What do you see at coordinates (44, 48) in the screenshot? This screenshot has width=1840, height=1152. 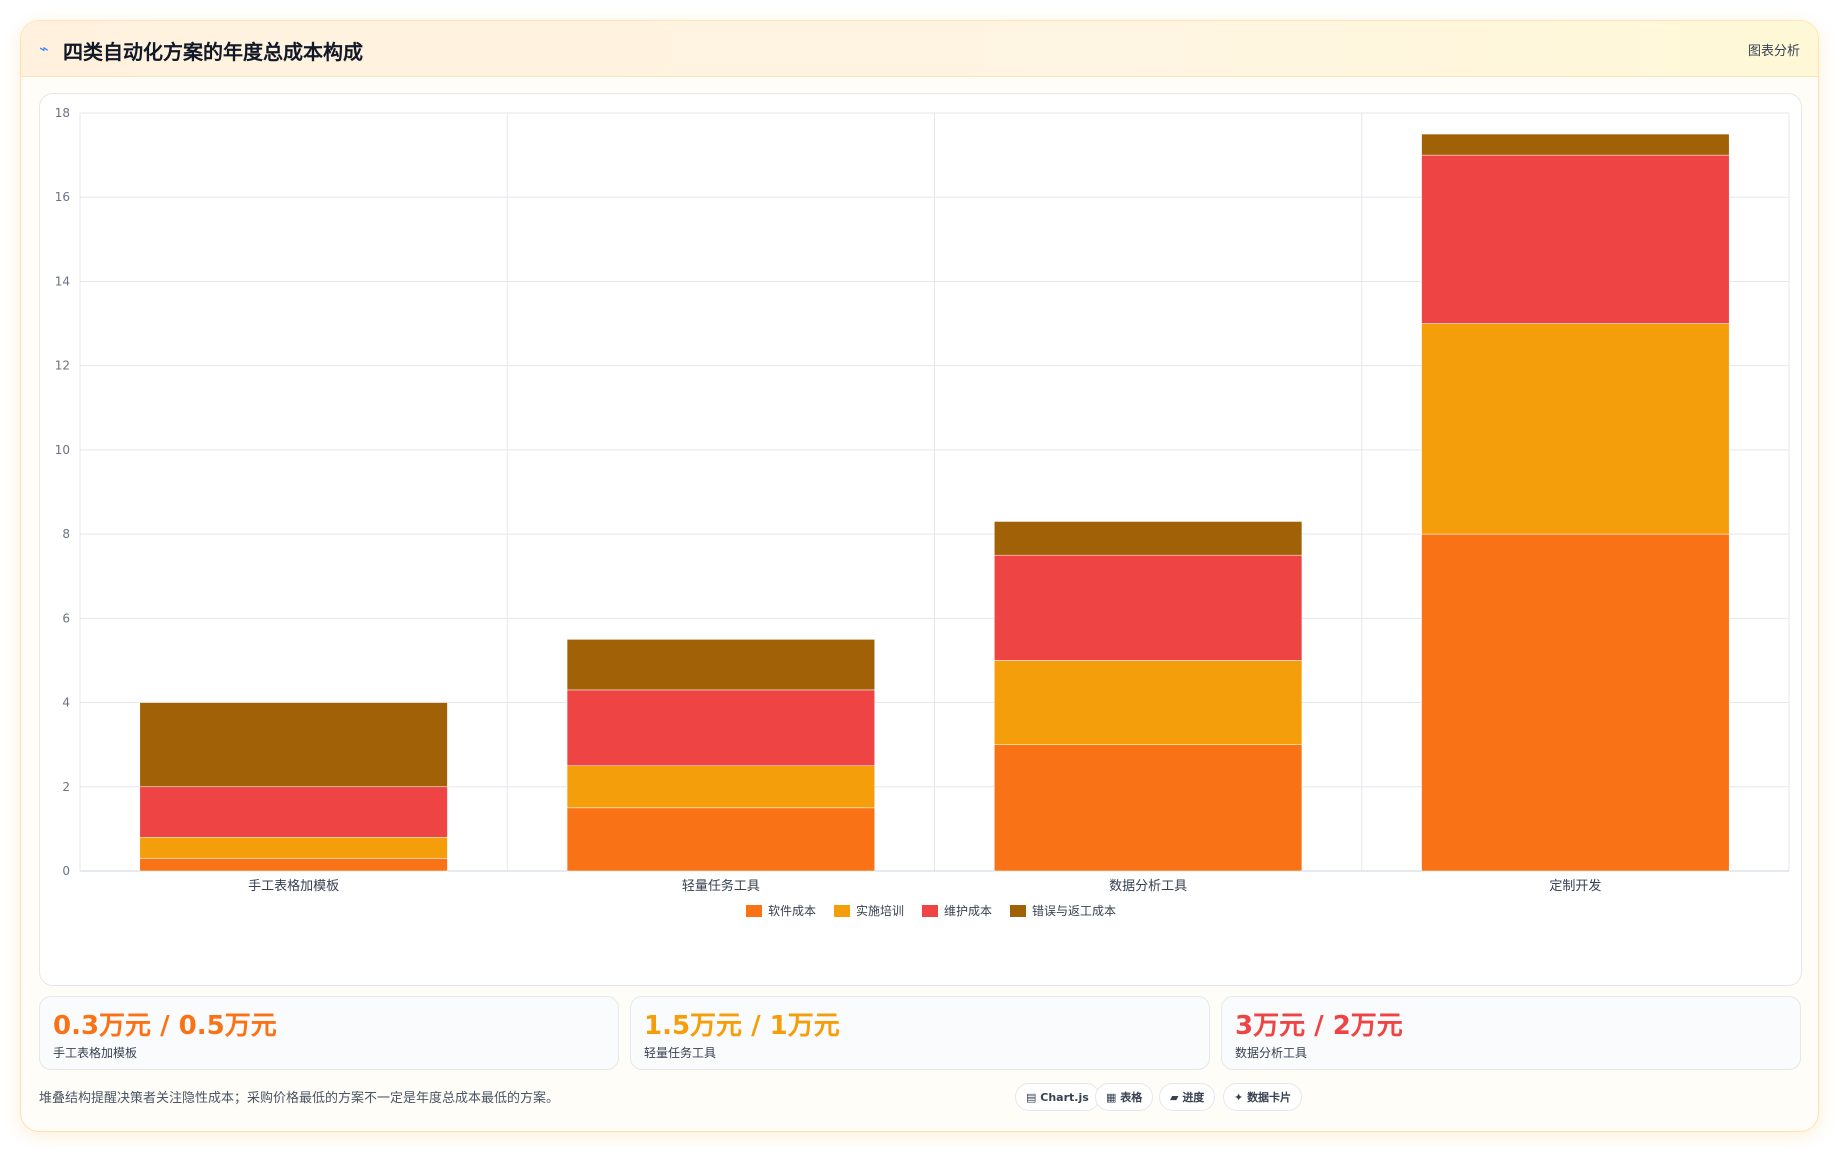 I see `chart-line-icon: ⌁` at bounding box center [44, 48].